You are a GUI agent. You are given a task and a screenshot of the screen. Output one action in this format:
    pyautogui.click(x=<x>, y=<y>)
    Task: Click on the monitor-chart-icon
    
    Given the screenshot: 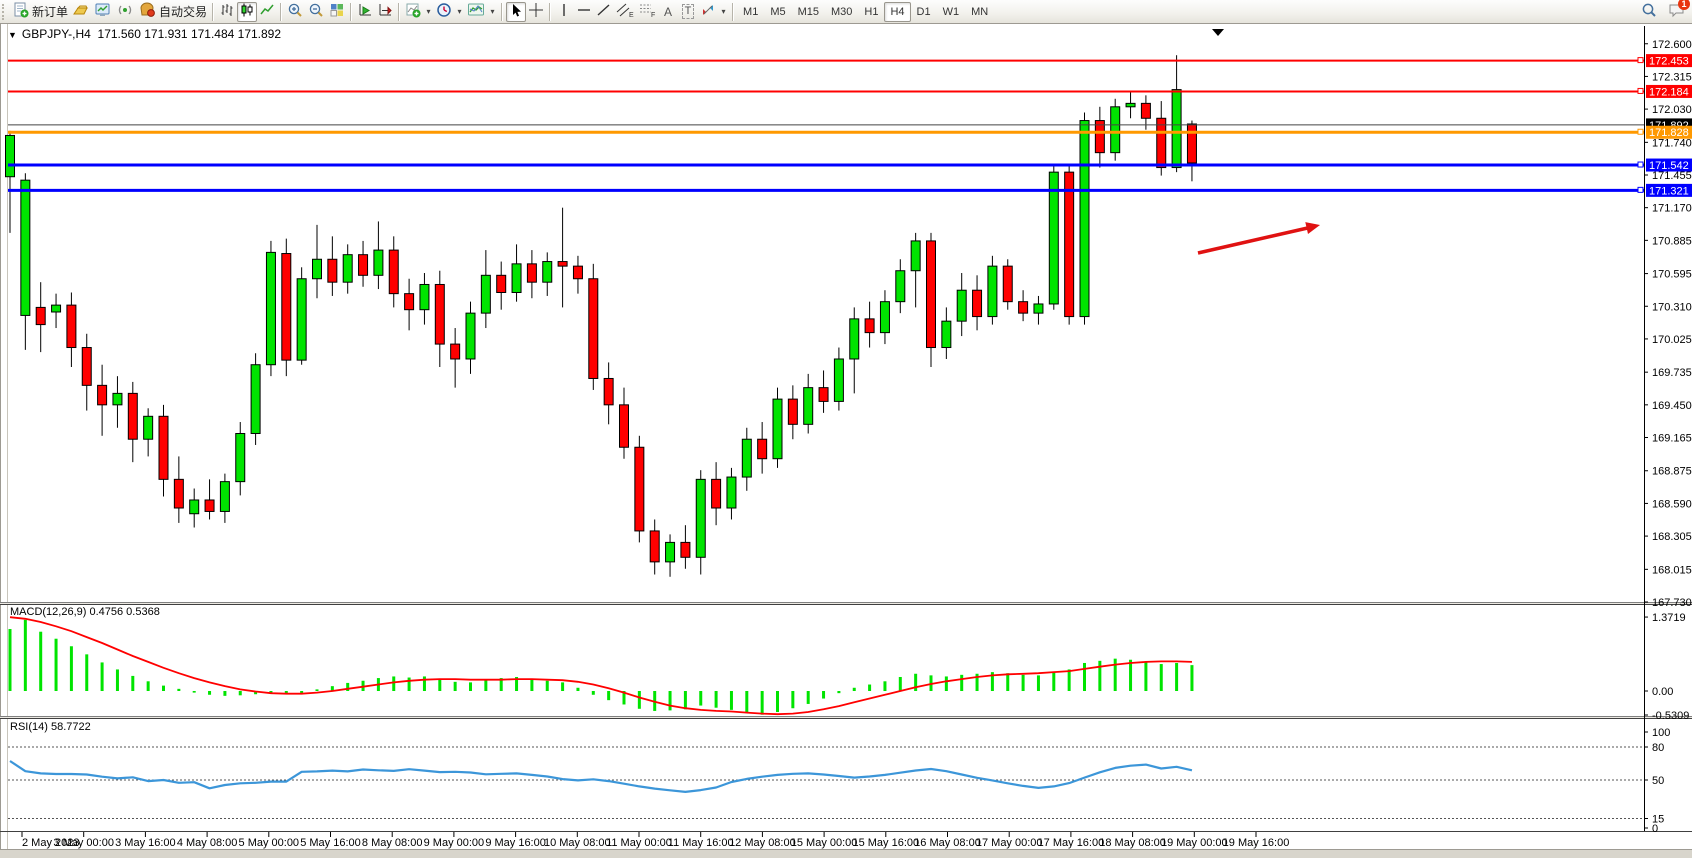 What is the action you would take?
    pyautogui.click(x=103, y=11)
    